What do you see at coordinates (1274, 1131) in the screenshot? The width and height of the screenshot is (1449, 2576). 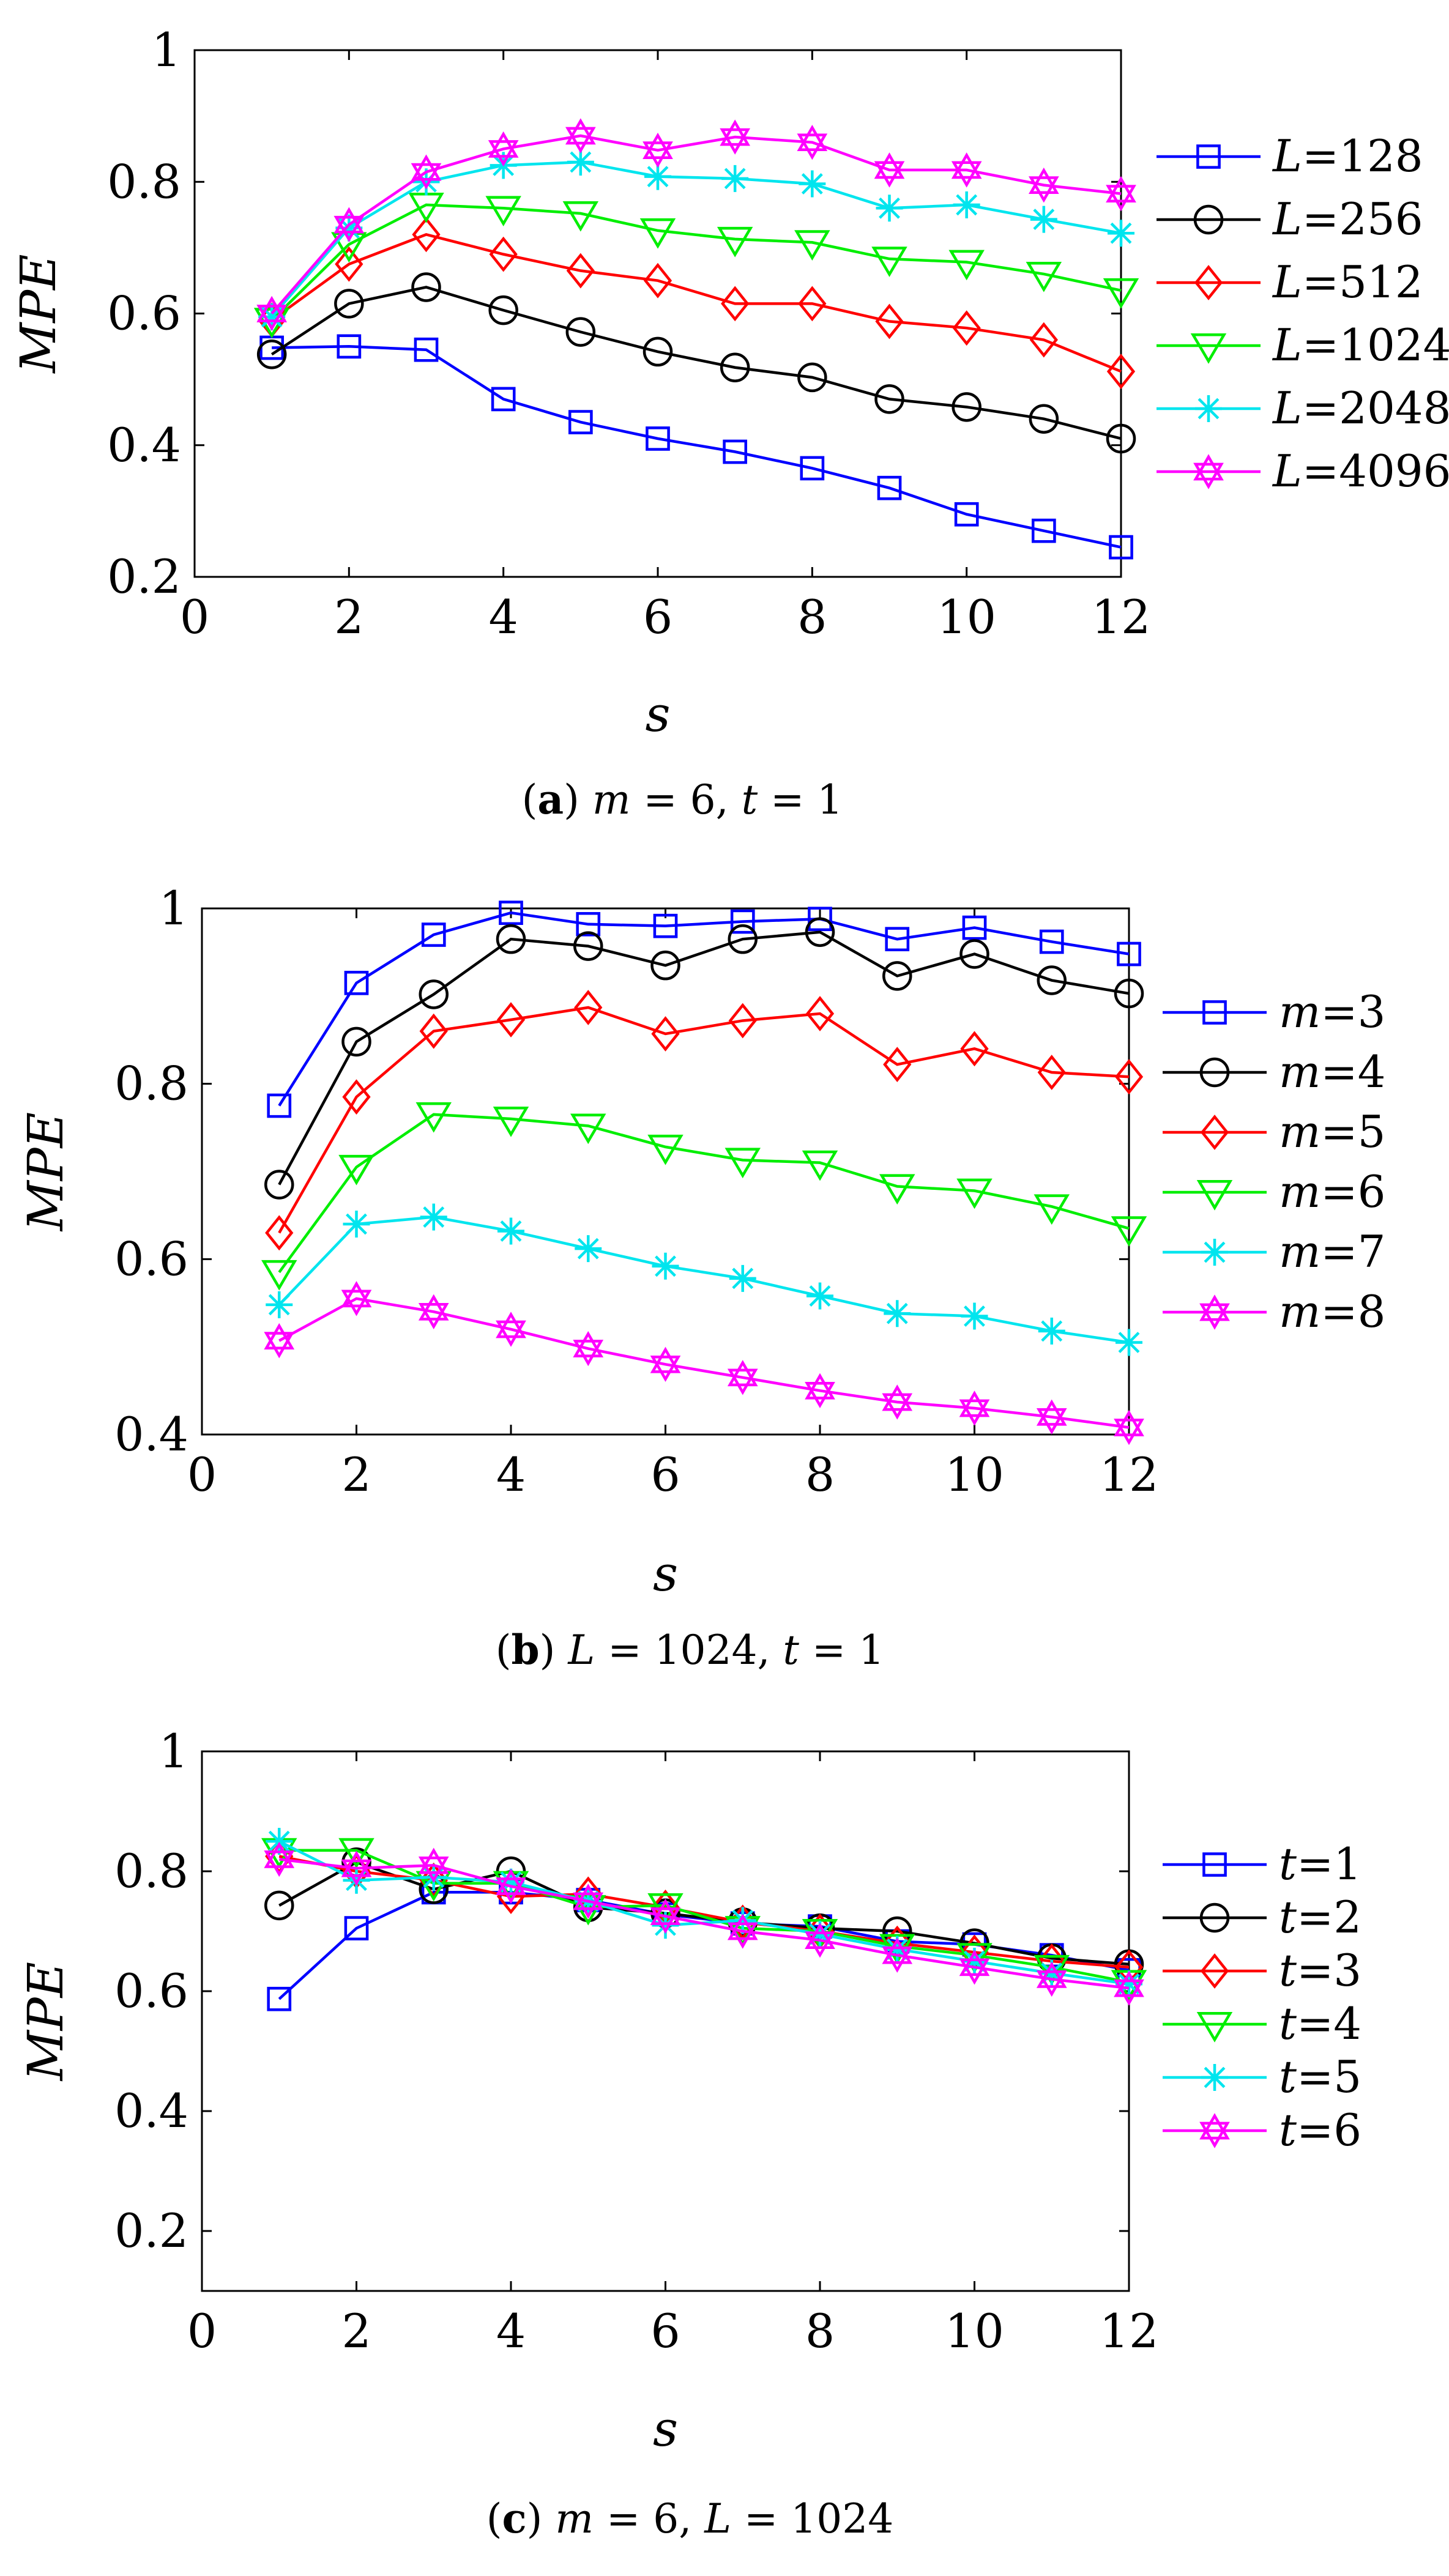 I see `legend-entry: m=5` at bounding box center [1274, 1131].